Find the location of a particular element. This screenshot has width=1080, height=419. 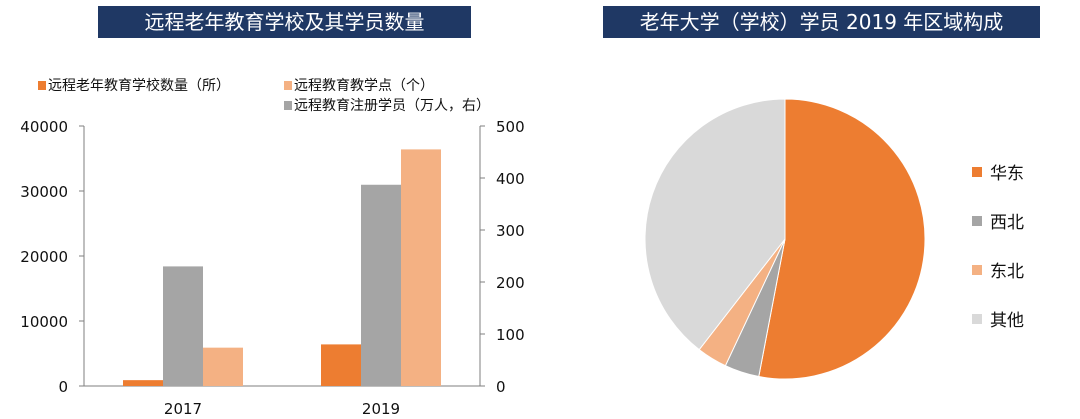

right-y-tick-label: 300 is located at coordinates (510, 231).